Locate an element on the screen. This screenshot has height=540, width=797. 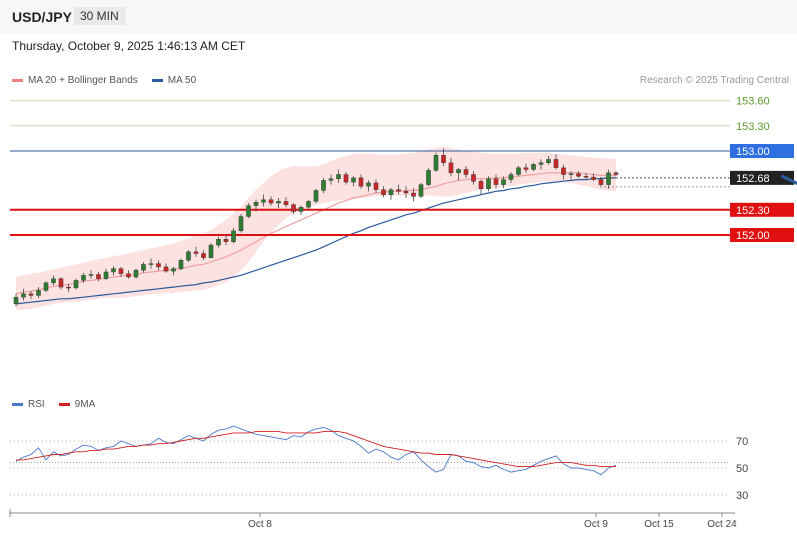
last-price-label: 152.68 is located at coordinates (753, 179).